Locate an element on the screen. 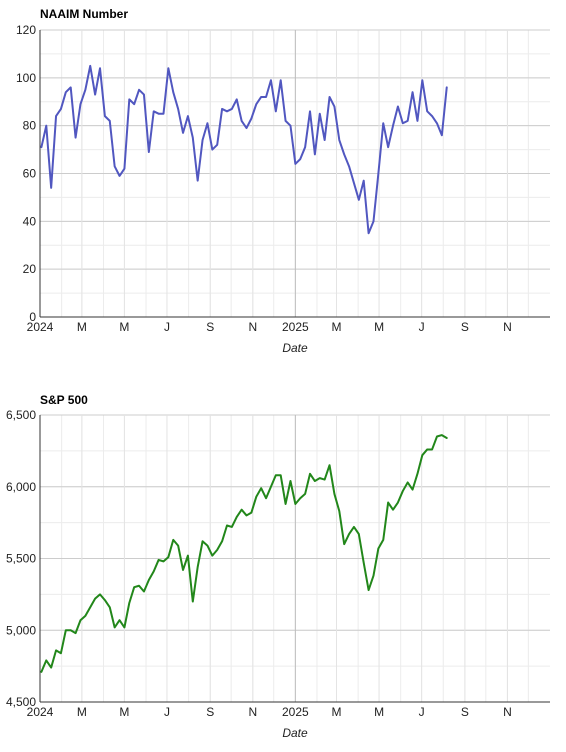 The width and height of the screenshot is (566, 752). y-tick-label: 0 is located at coordinates (32, 317).